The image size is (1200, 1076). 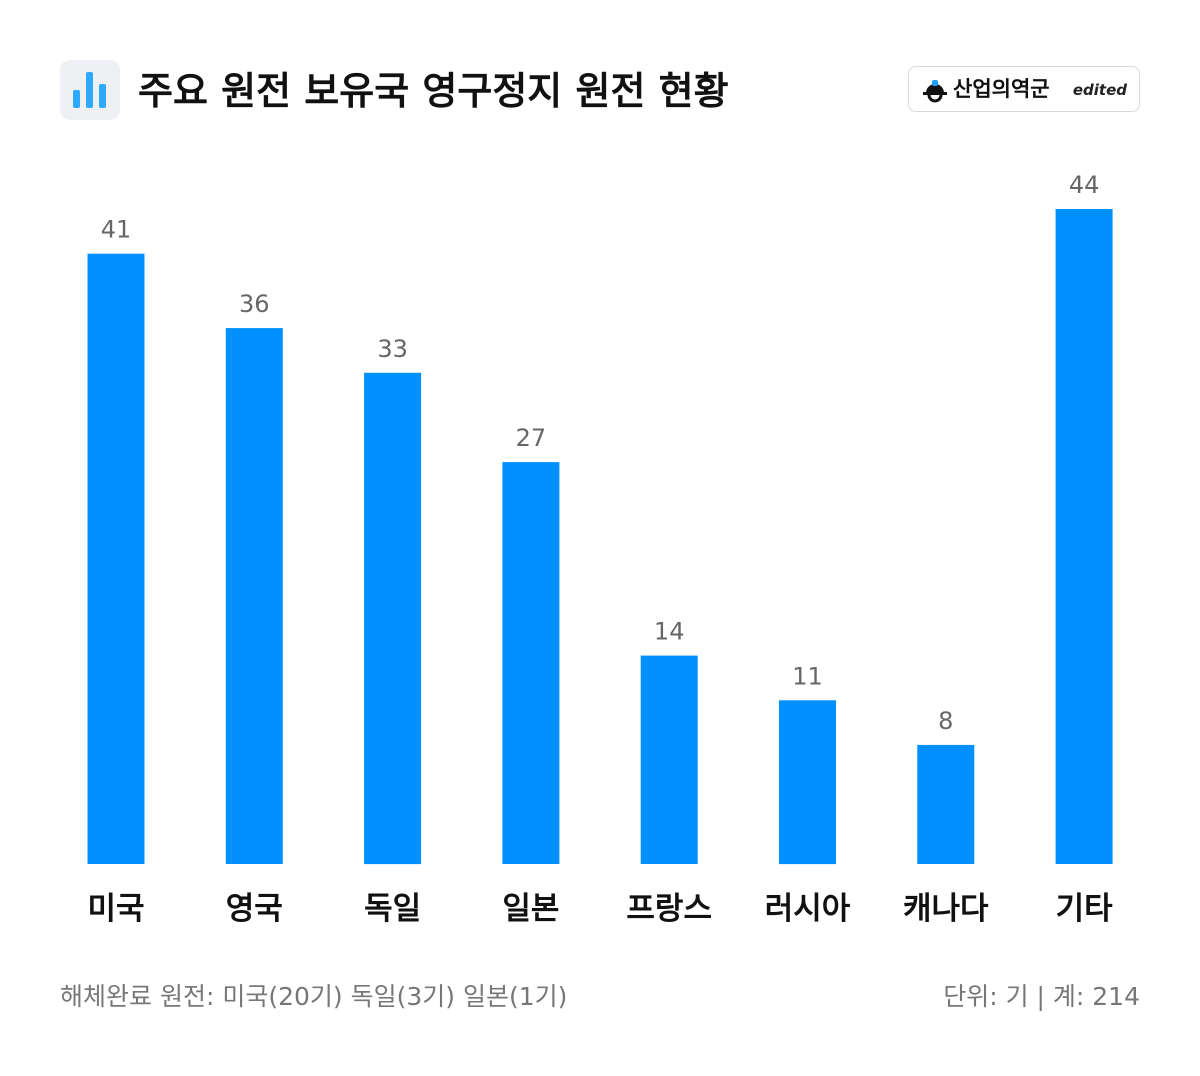 I want to click on chart-header: 주요 원전 보유국 영구정지 원전 현황 산업의역군 edited, so click(x=600, y=91).